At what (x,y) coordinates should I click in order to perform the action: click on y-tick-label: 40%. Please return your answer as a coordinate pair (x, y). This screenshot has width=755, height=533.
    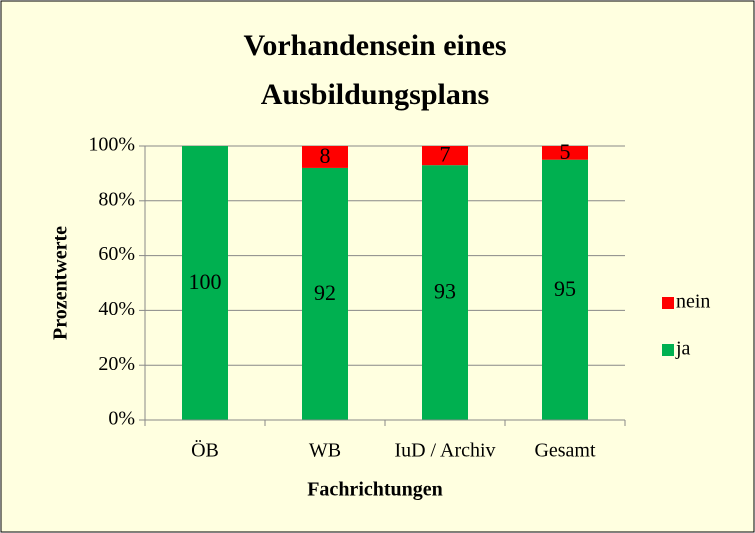
    Looking at the image, I should click on (116, 309).